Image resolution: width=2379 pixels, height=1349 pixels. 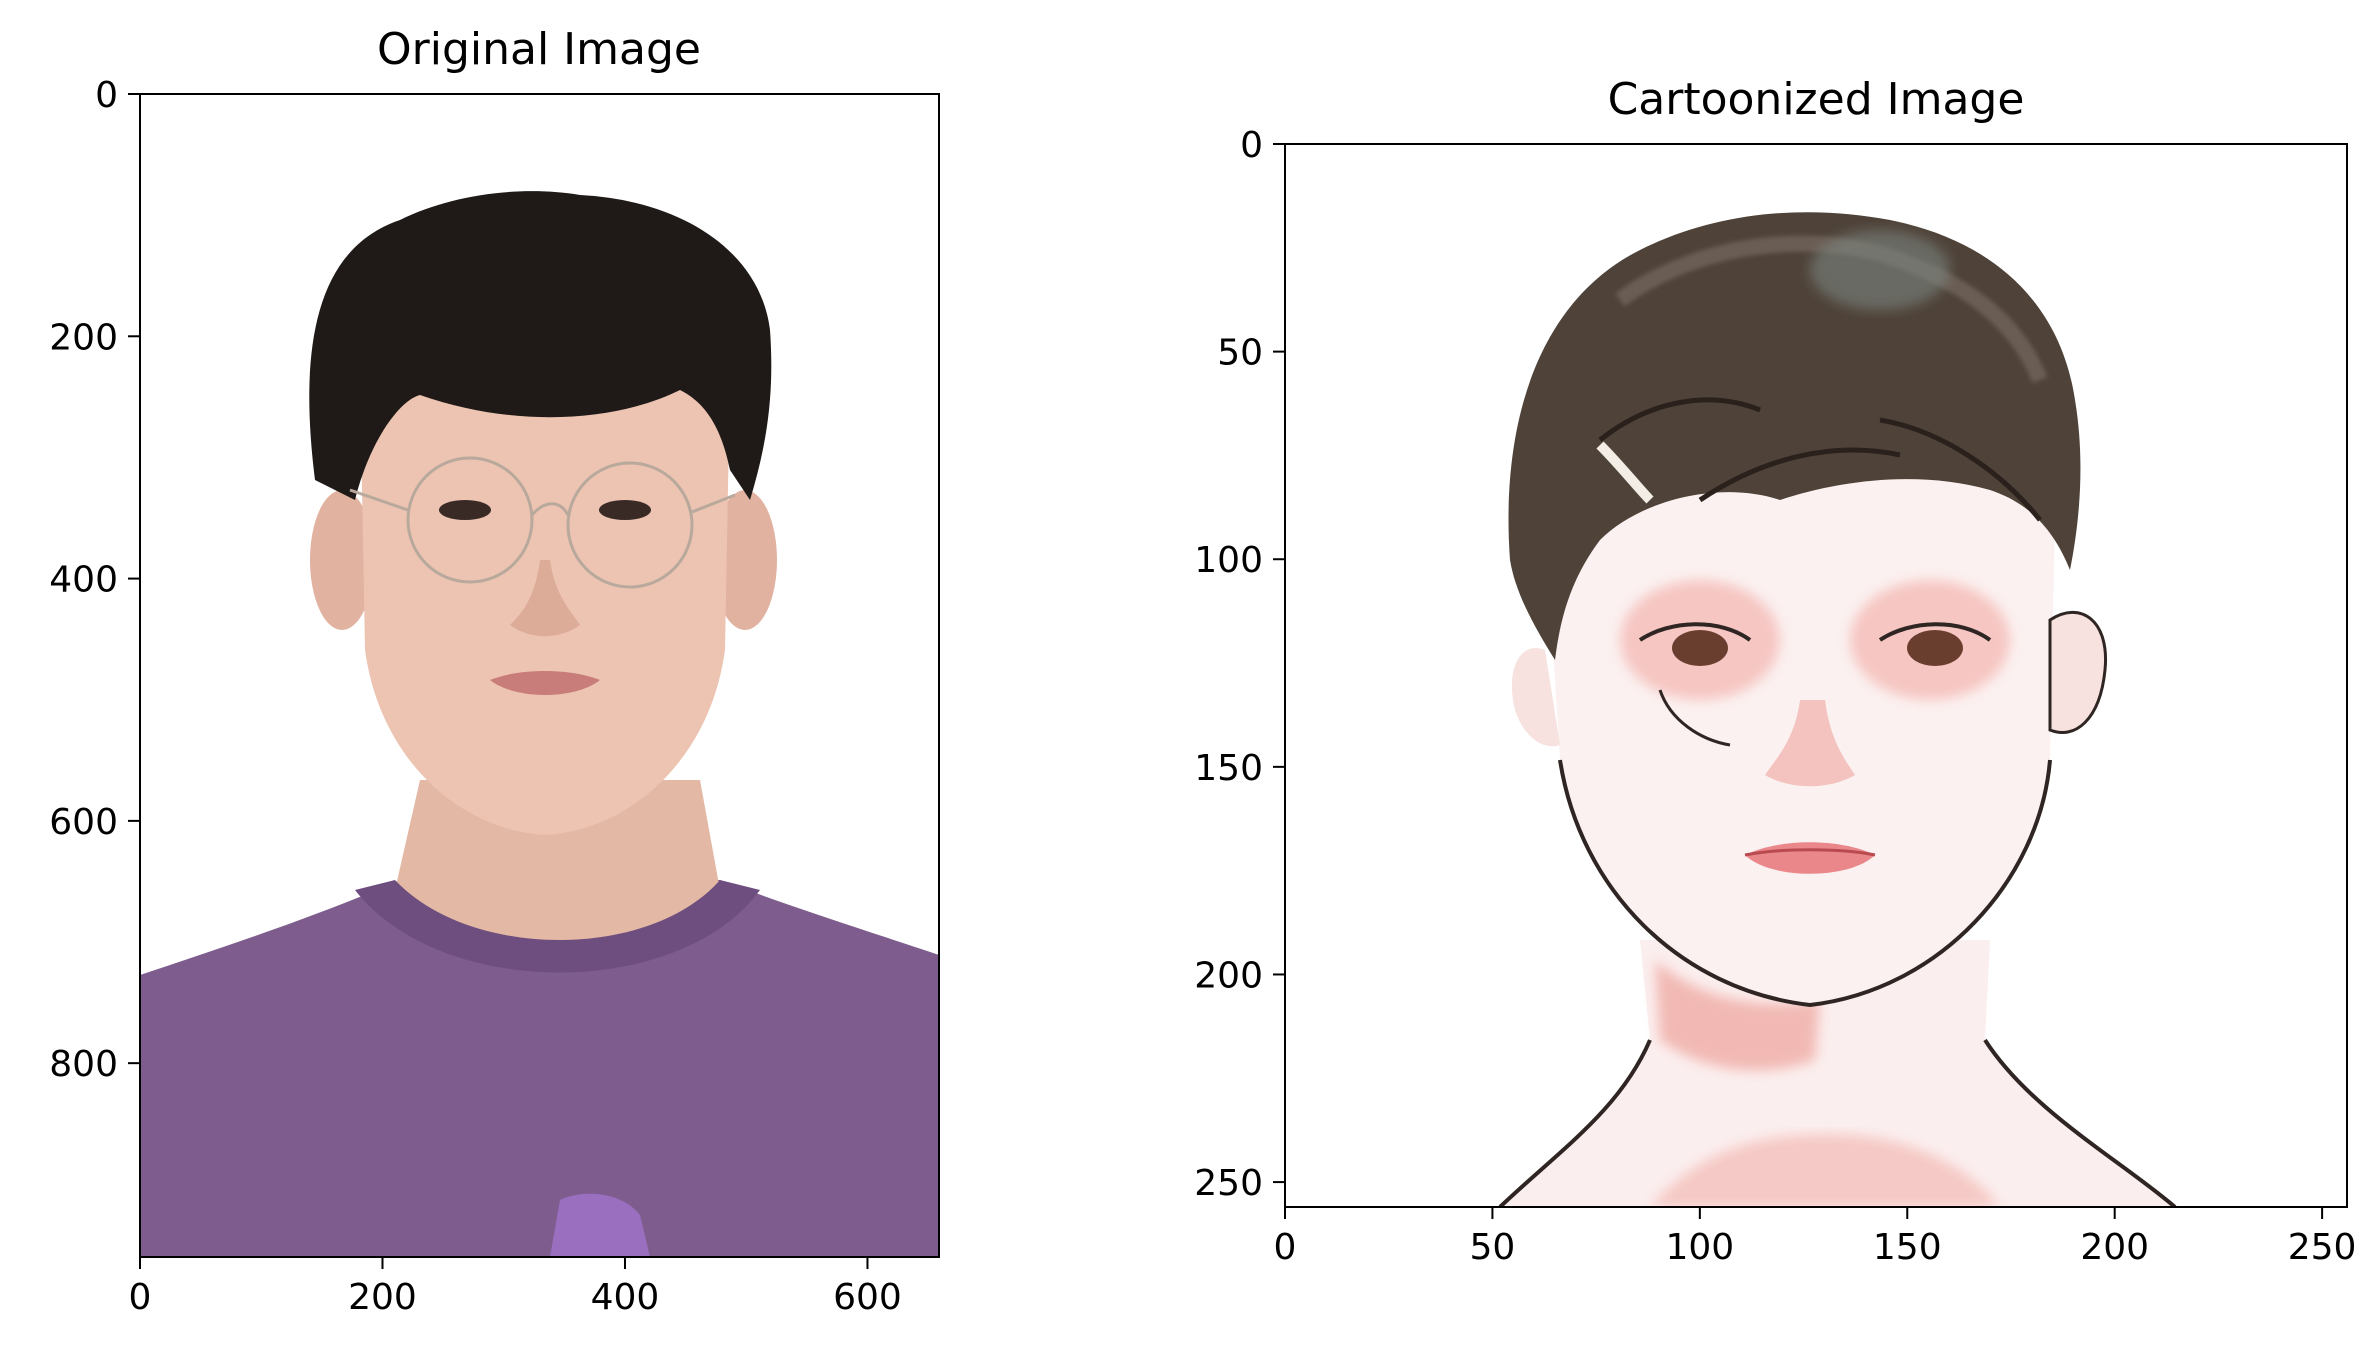 I want to click on right-ytick-label: 150, so click(x=1228, y=768).